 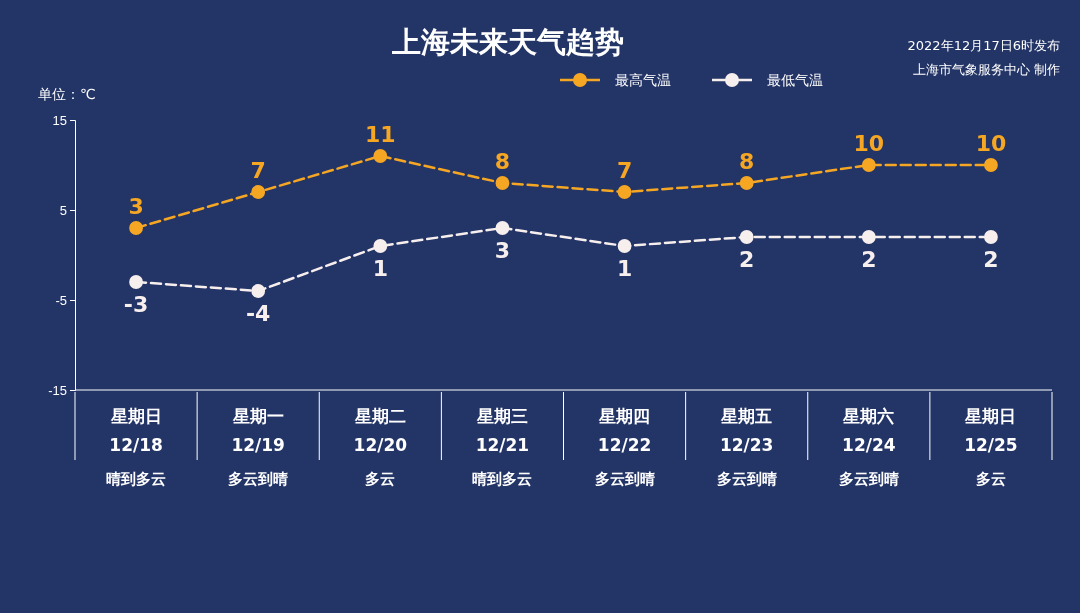 I want to click on x-tick-label: 星期三 12/21 晴到多云, so click(x=502, y=447).